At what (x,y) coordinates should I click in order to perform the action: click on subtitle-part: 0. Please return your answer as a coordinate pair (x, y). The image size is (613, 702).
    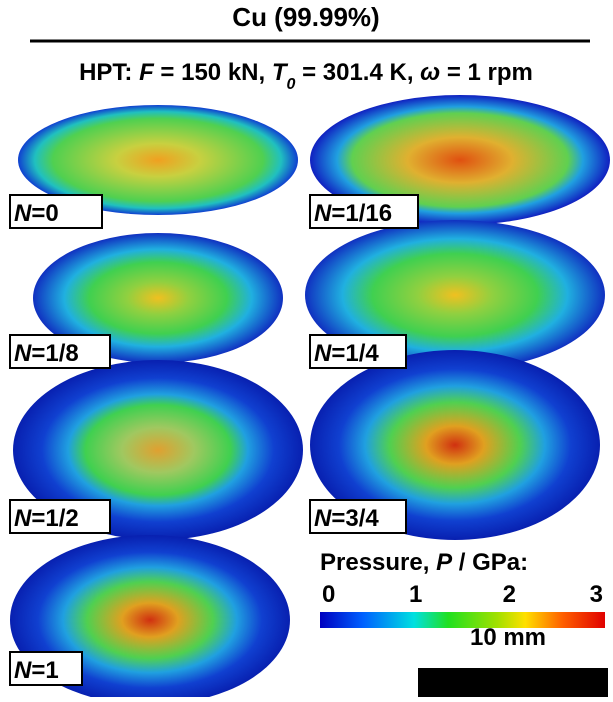
    Looking at the image, I should click on (291, 84).